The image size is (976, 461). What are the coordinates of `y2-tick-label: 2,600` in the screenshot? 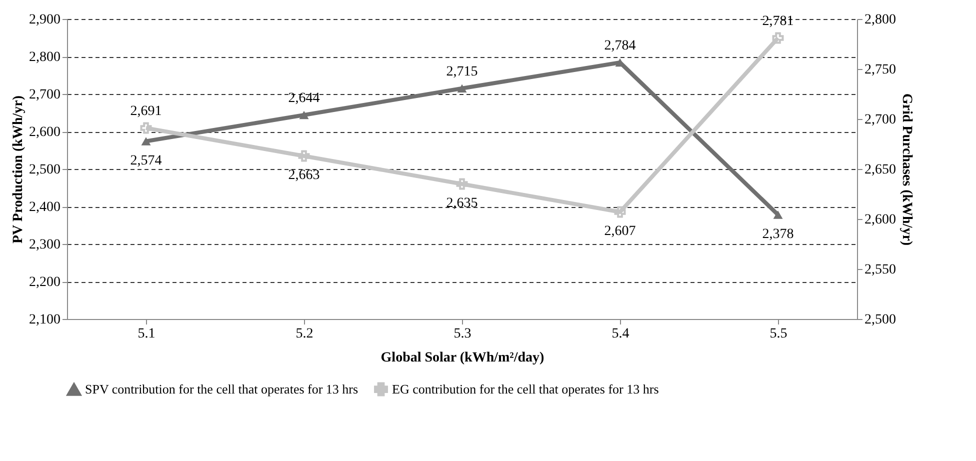 It's located at (880, 220).